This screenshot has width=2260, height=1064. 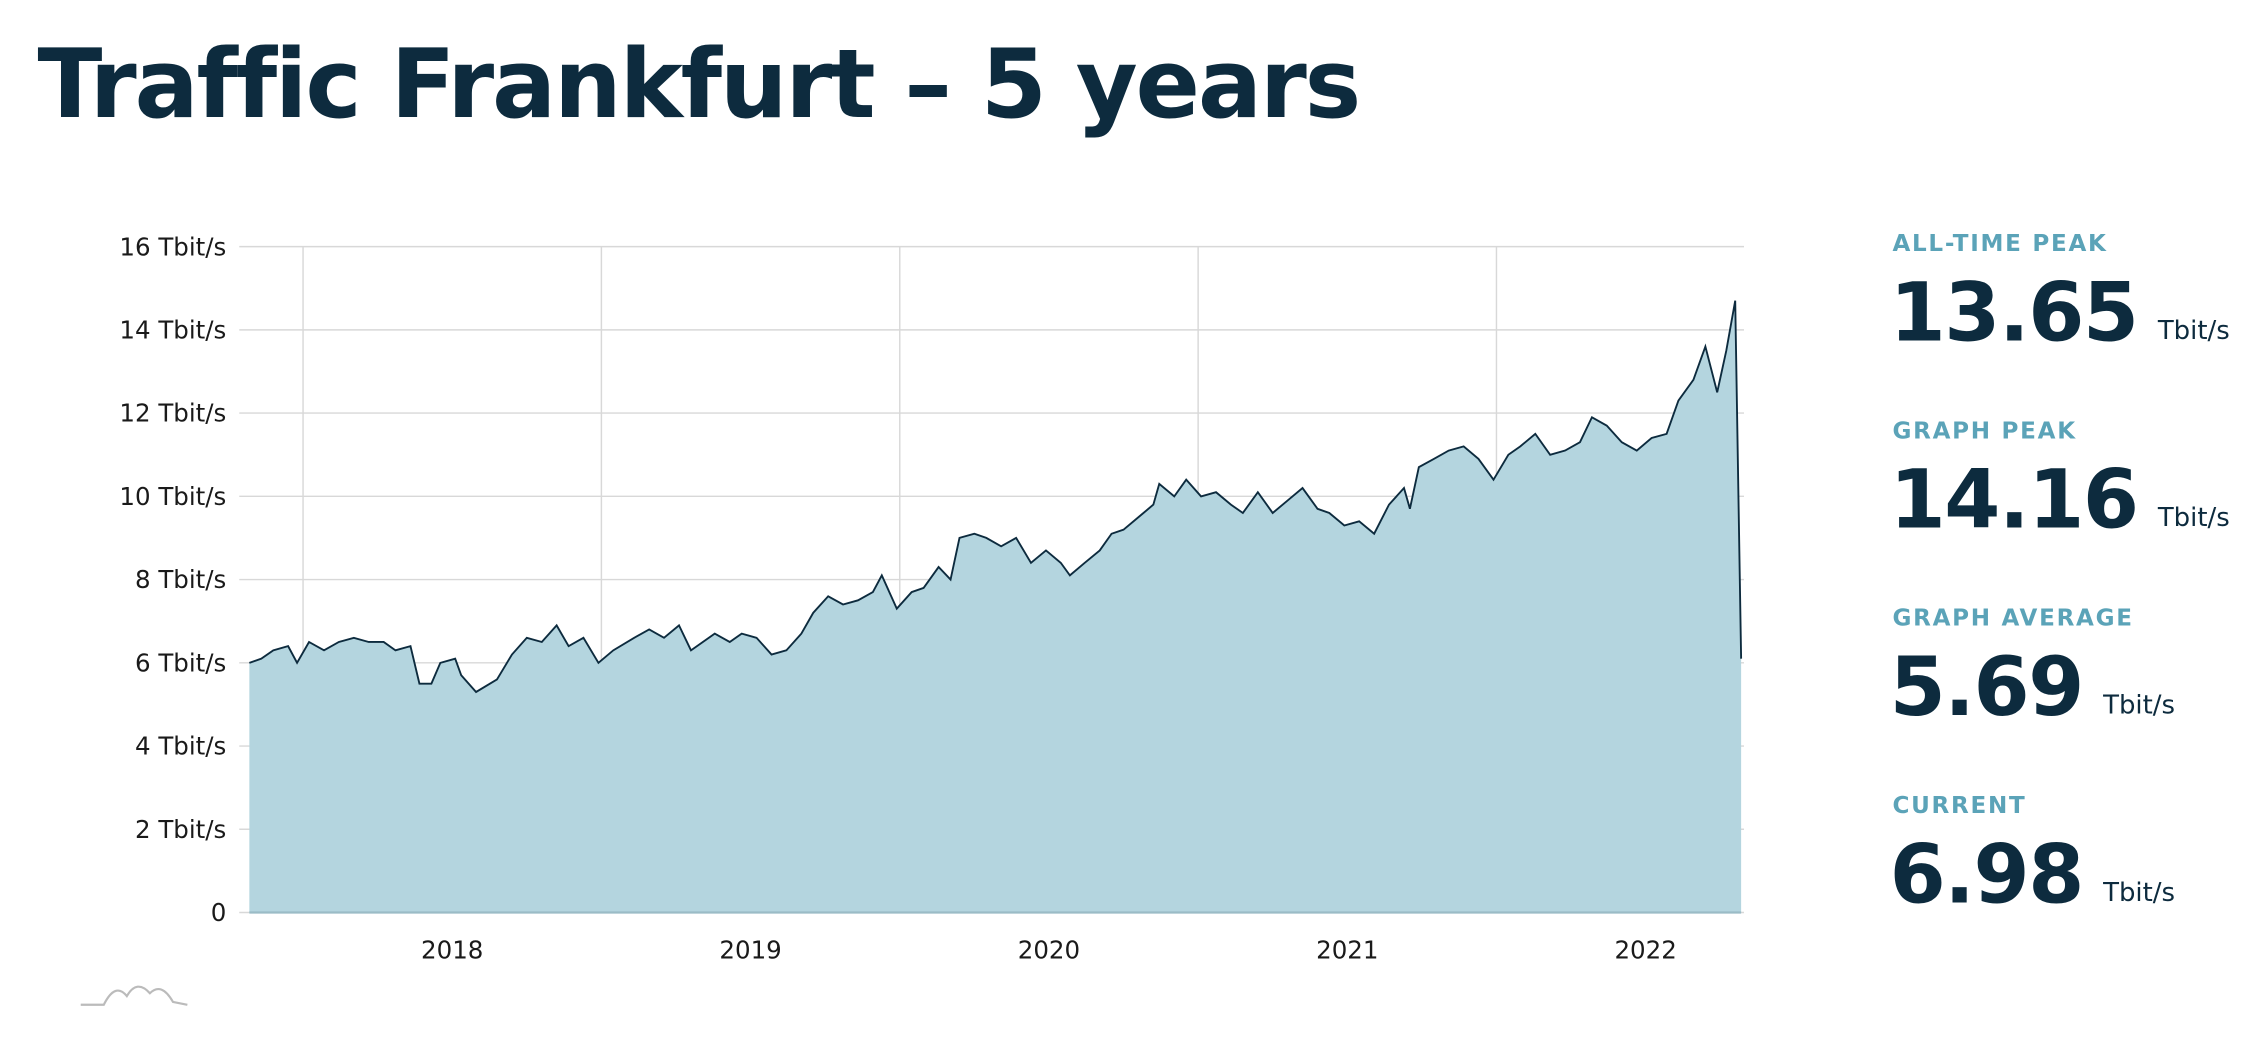 I want to click on chart-title: Traffic Frankfurt – 5 years, so click(x=698, y=85).